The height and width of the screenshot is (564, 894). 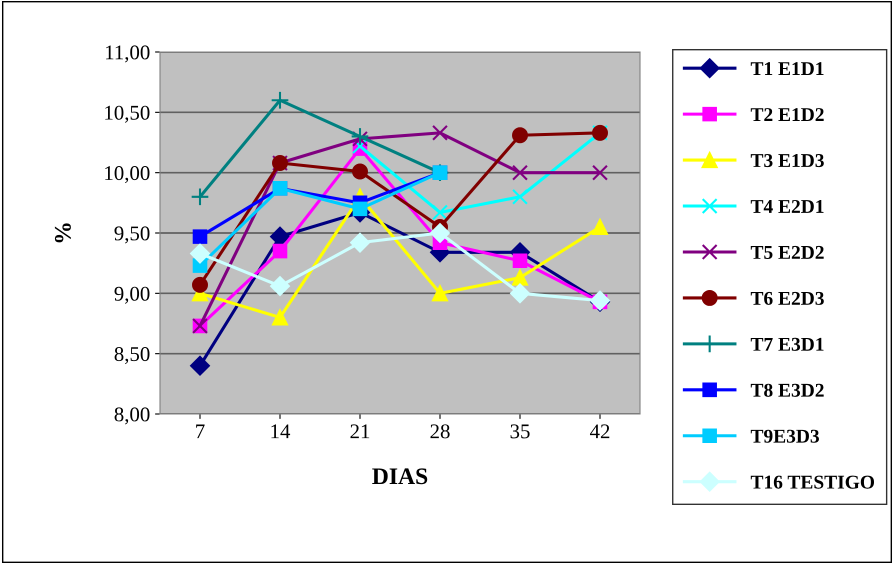 I want to click on y-tick-label: 9,50, so click(x=132, y=235).